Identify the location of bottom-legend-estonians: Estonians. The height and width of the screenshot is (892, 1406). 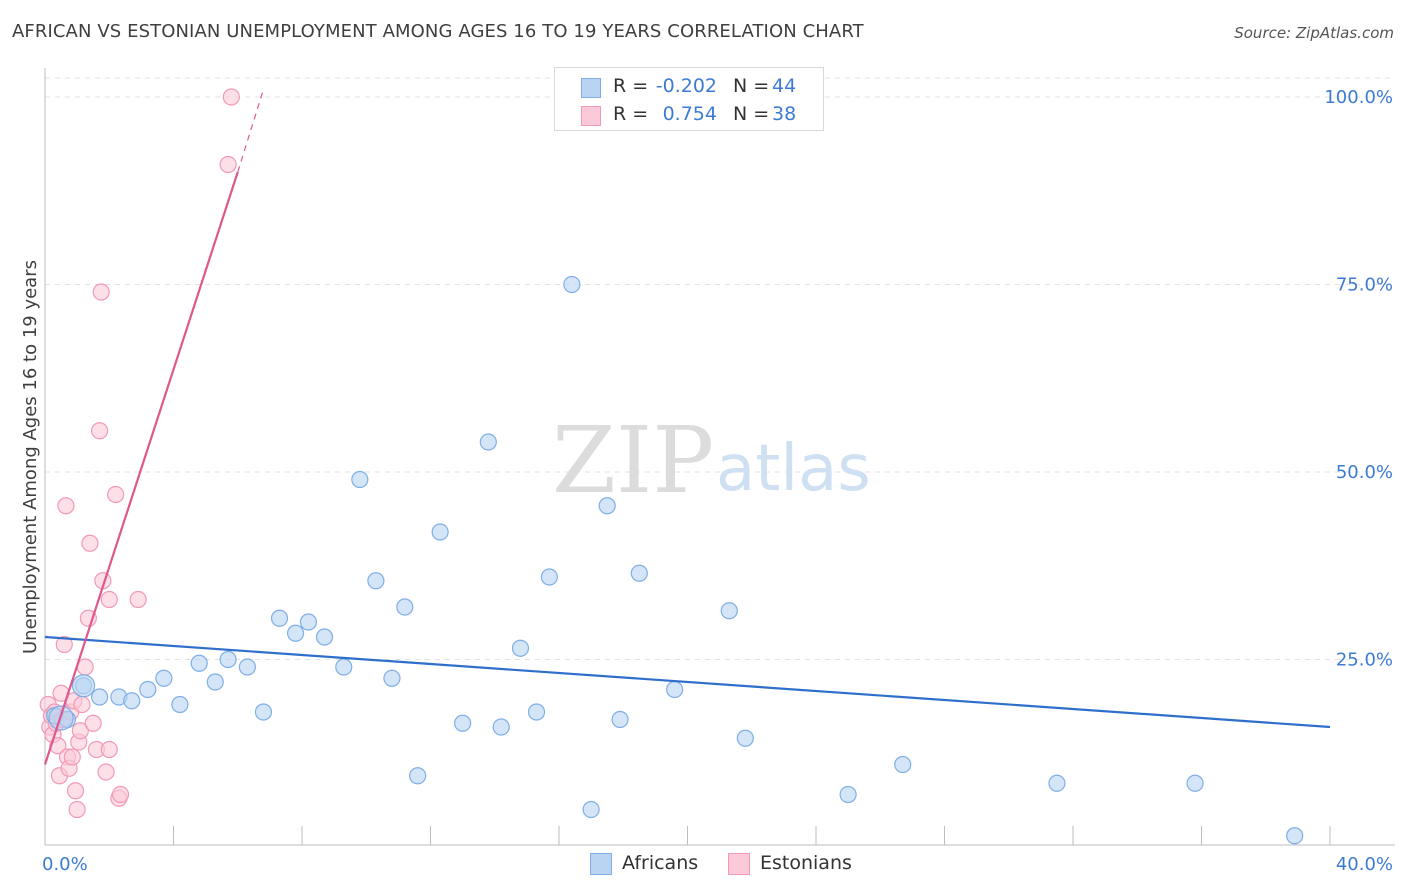
(798, 864).